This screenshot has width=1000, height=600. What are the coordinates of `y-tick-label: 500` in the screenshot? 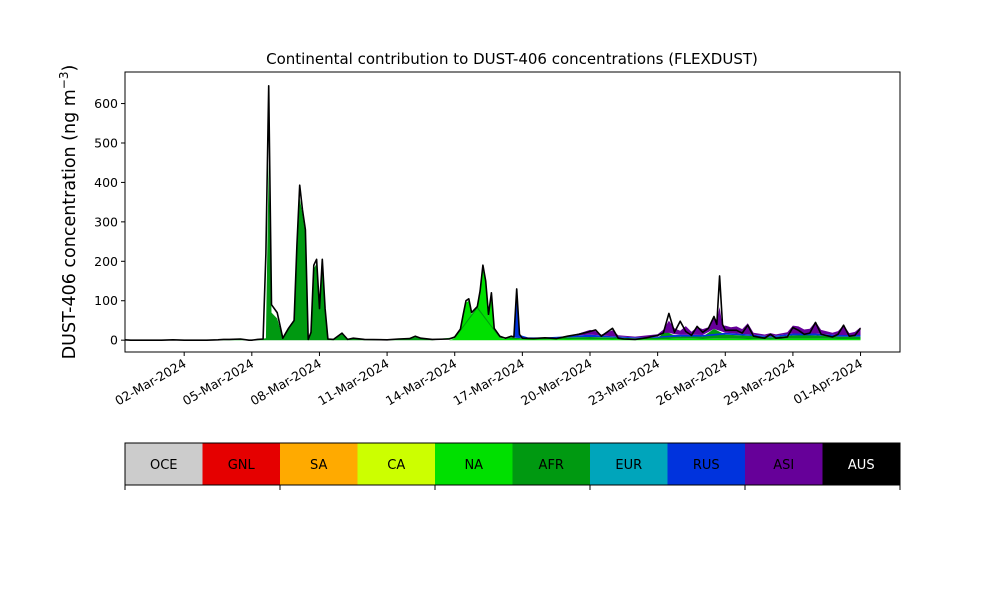 It's located at (106, 142).